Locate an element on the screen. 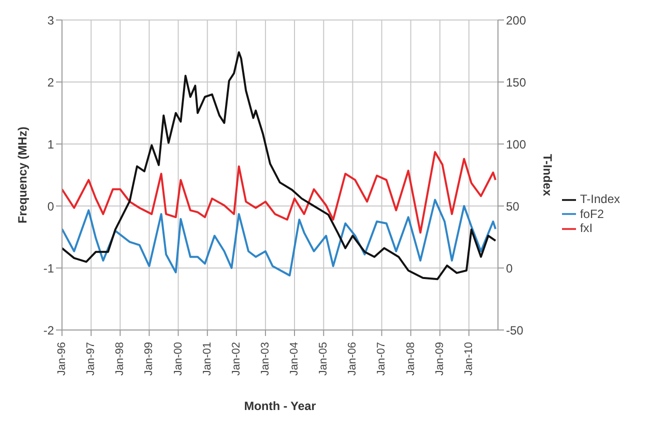 Image resolution: width=648 pixels, height=425 pixels. x-axis-title: Month - Year is located at coordinates (280, 406).